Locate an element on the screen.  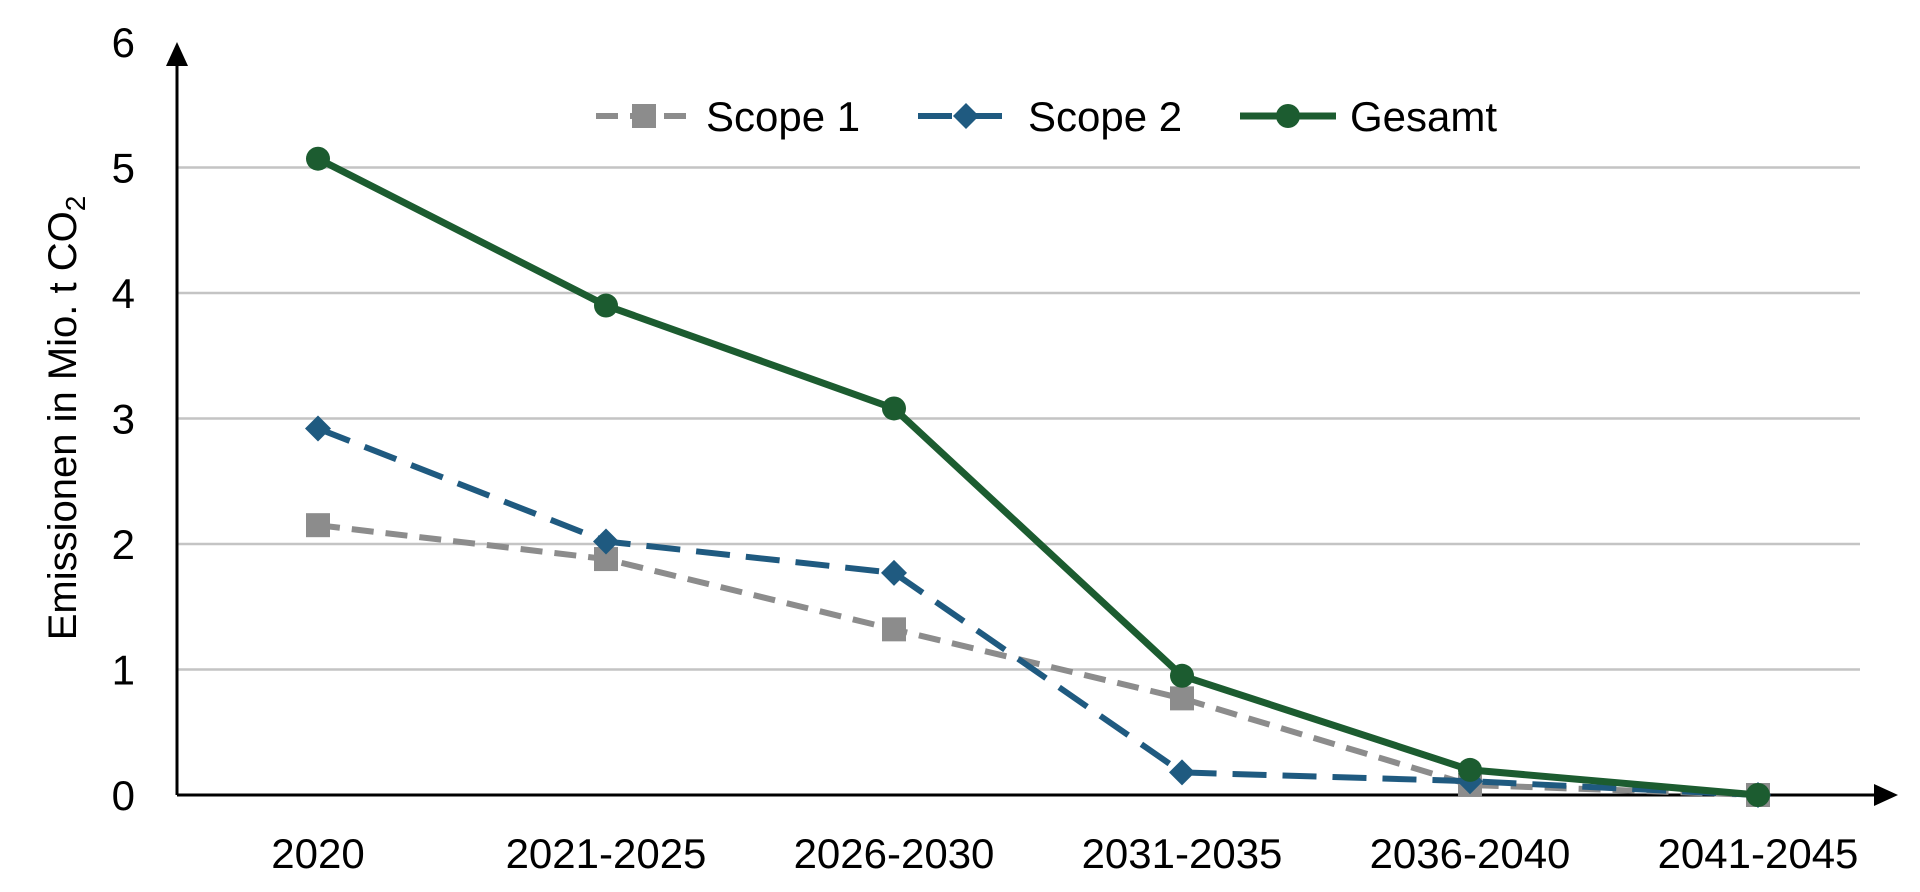
y-tick-labels: 0 1 2 3 4 5 6 is located at coordinates (123, 419).